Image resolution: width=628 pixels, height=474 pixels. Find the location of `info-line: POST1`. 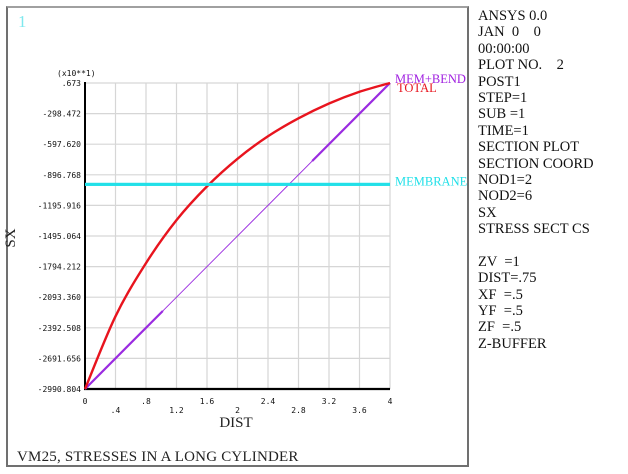

info-line: POST1 is located at coordinates (499, 81).